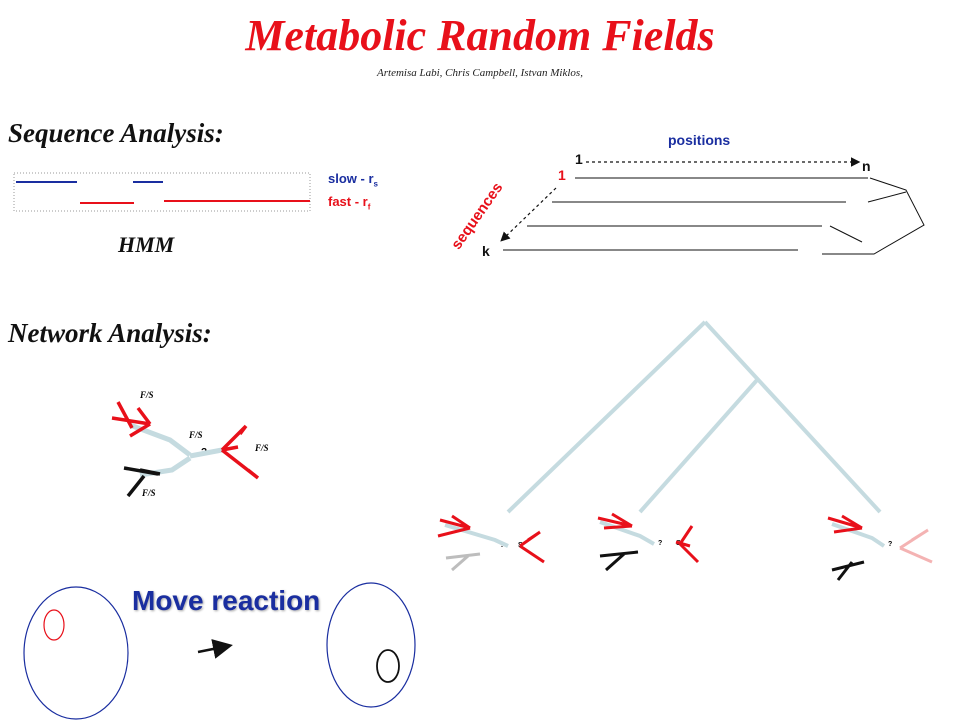  Describe the element at coordinates (532, 547) in the screenshot. I see `leaf-1-fast-outputs` at that location.